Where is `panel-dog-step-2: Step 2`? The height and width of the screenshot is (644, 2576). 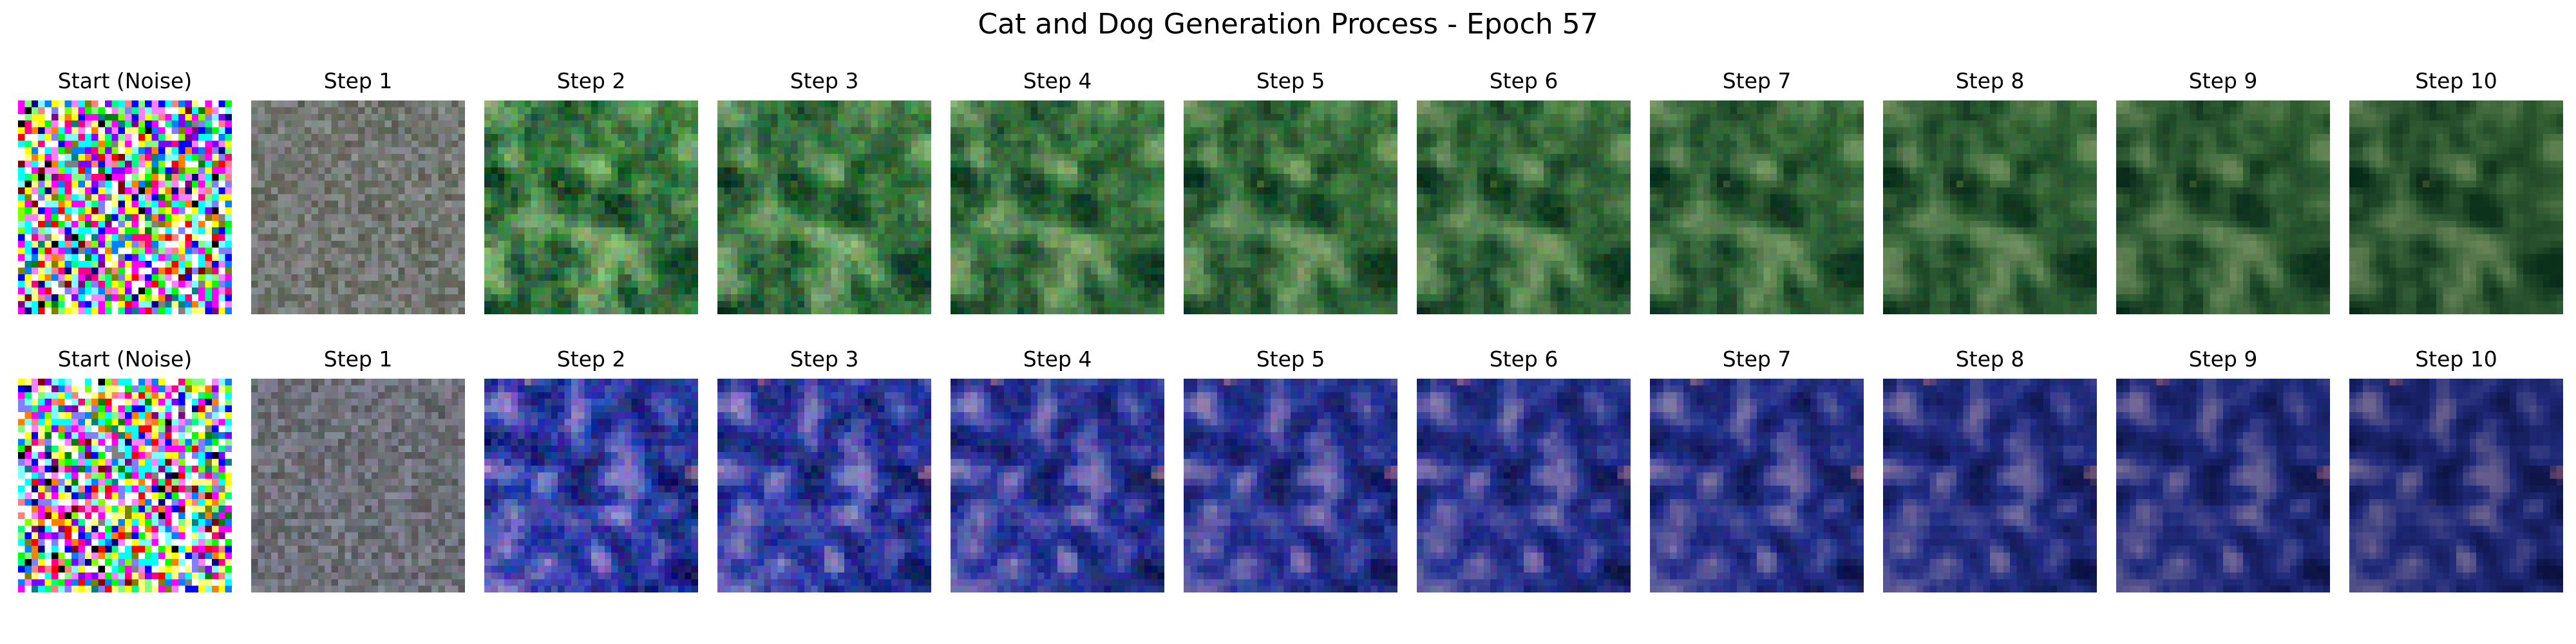
panel-dog-step-2: Step 2 is located at coordinates (591, 473).